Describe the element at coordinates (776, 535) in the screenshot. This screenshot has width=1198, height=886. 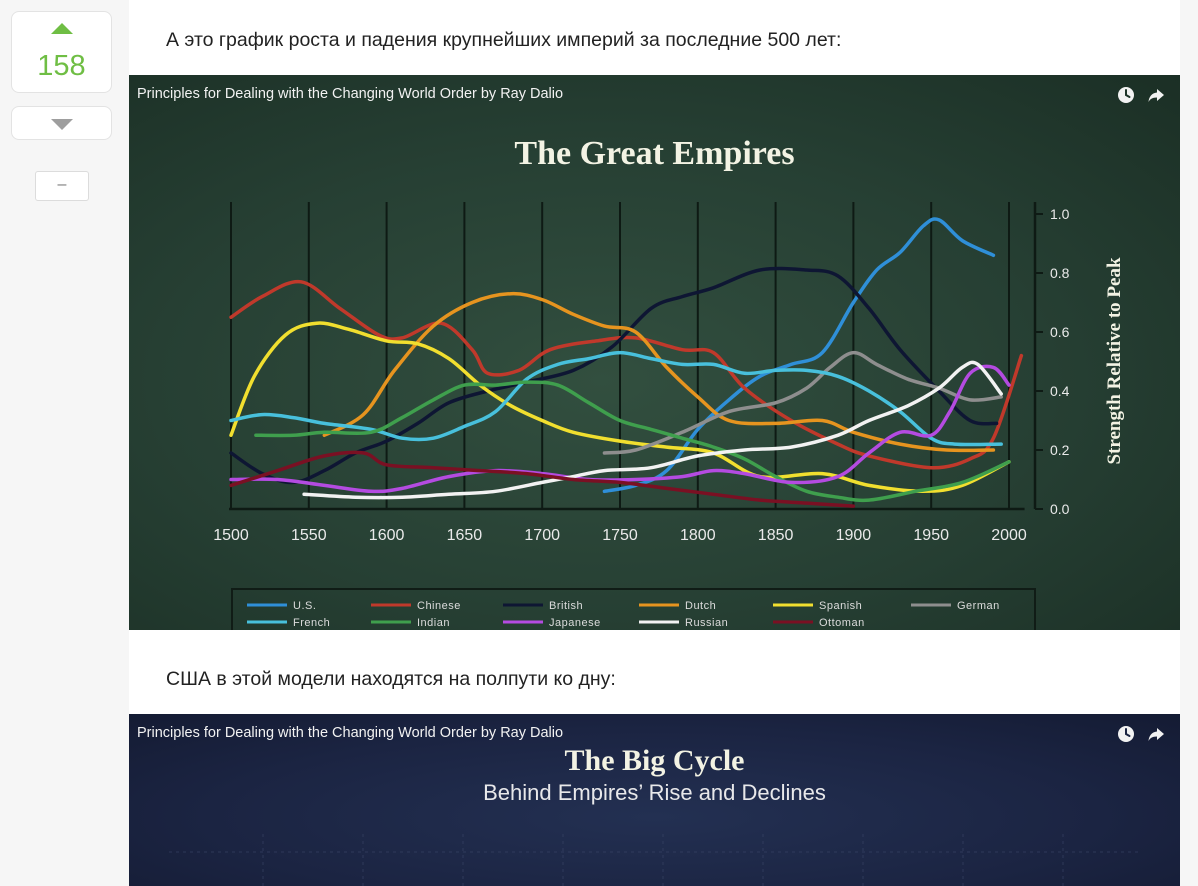
I see `x-tick-label: 1850` at that location.